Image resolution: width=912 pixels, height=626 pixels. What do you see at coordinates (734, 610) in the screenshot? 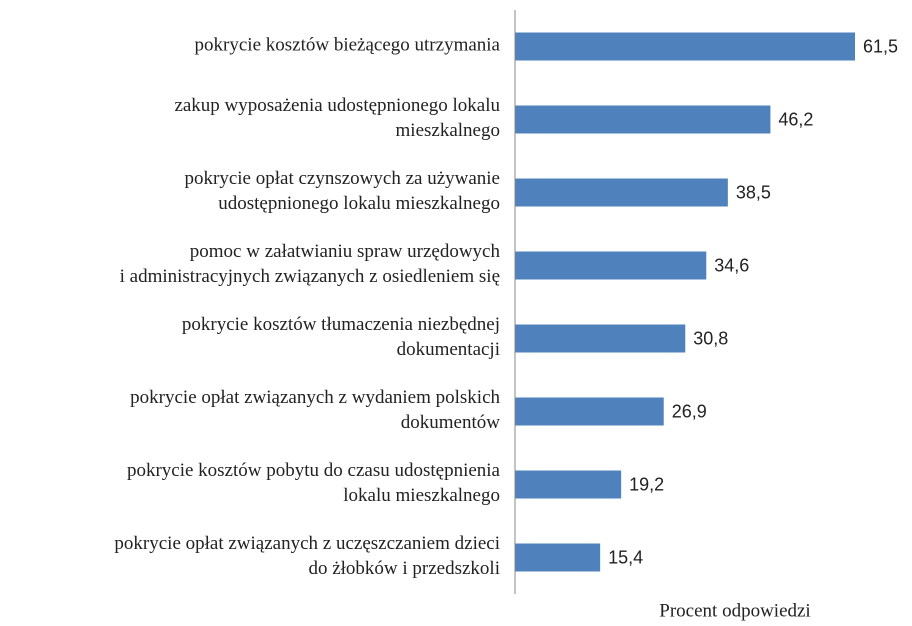
I see `x-axis-label: Procent odpowiedzi` at bounding box center [734, 610].